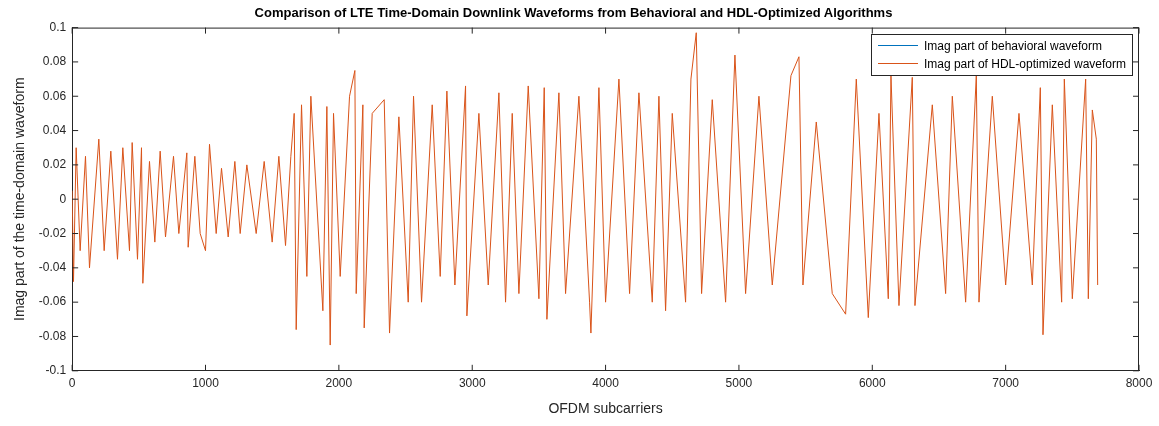  What do you see at coordinates (1024, 64) in the screenshot?
I see `legend-label: Imag part of HDL-optimized waveform` at bounding box center [1024, 64].